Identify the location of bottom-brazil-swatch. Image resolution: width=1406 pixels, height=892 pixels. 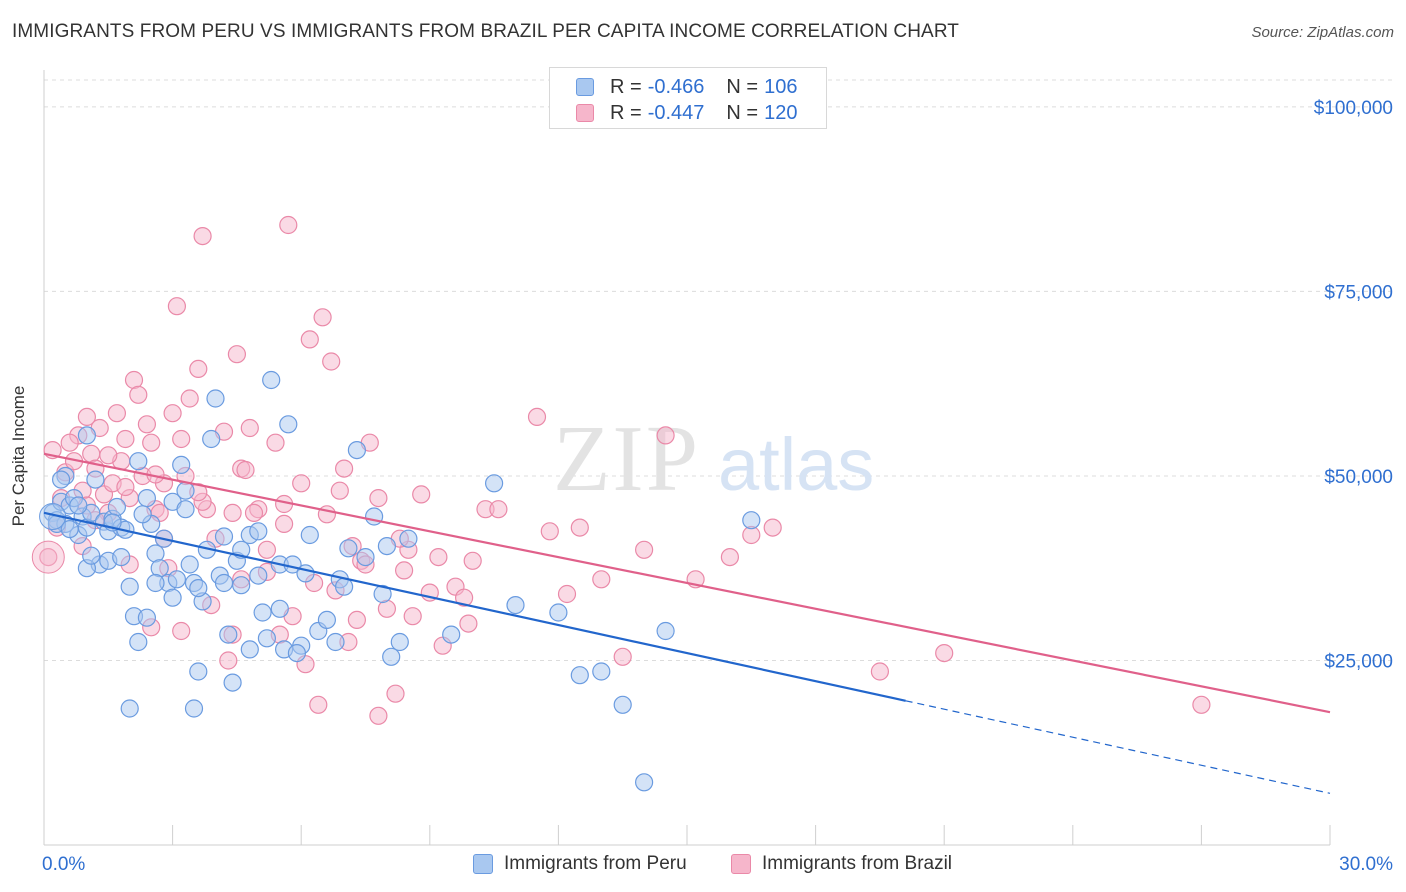
(741, 864).